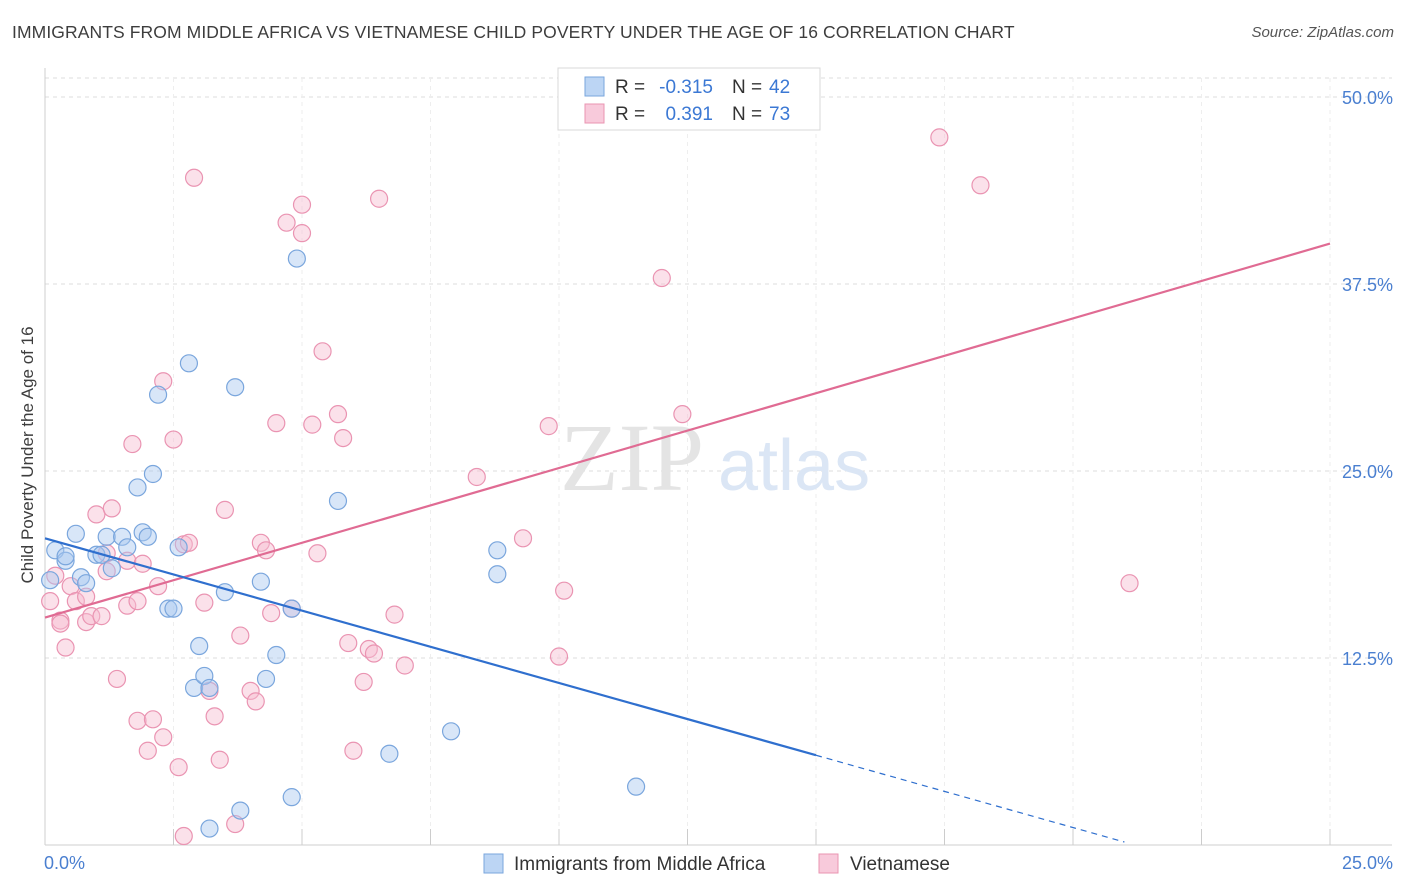 This screenshot has height=892, width=1406. What do you see at coordinates (779, 114) in the screenshot?
I see `legend-n-value-2: 73` at bounding box center [779, 114].